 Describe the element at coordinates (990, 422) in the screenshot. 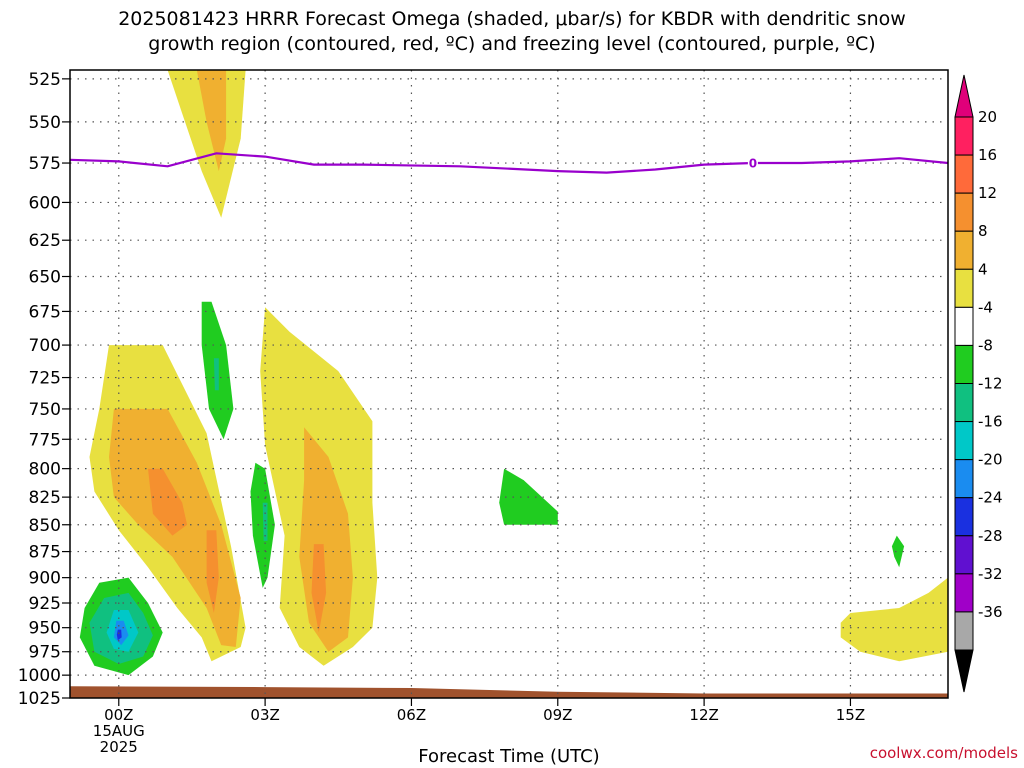

I see `colorbar-label-8: -16` at that location.